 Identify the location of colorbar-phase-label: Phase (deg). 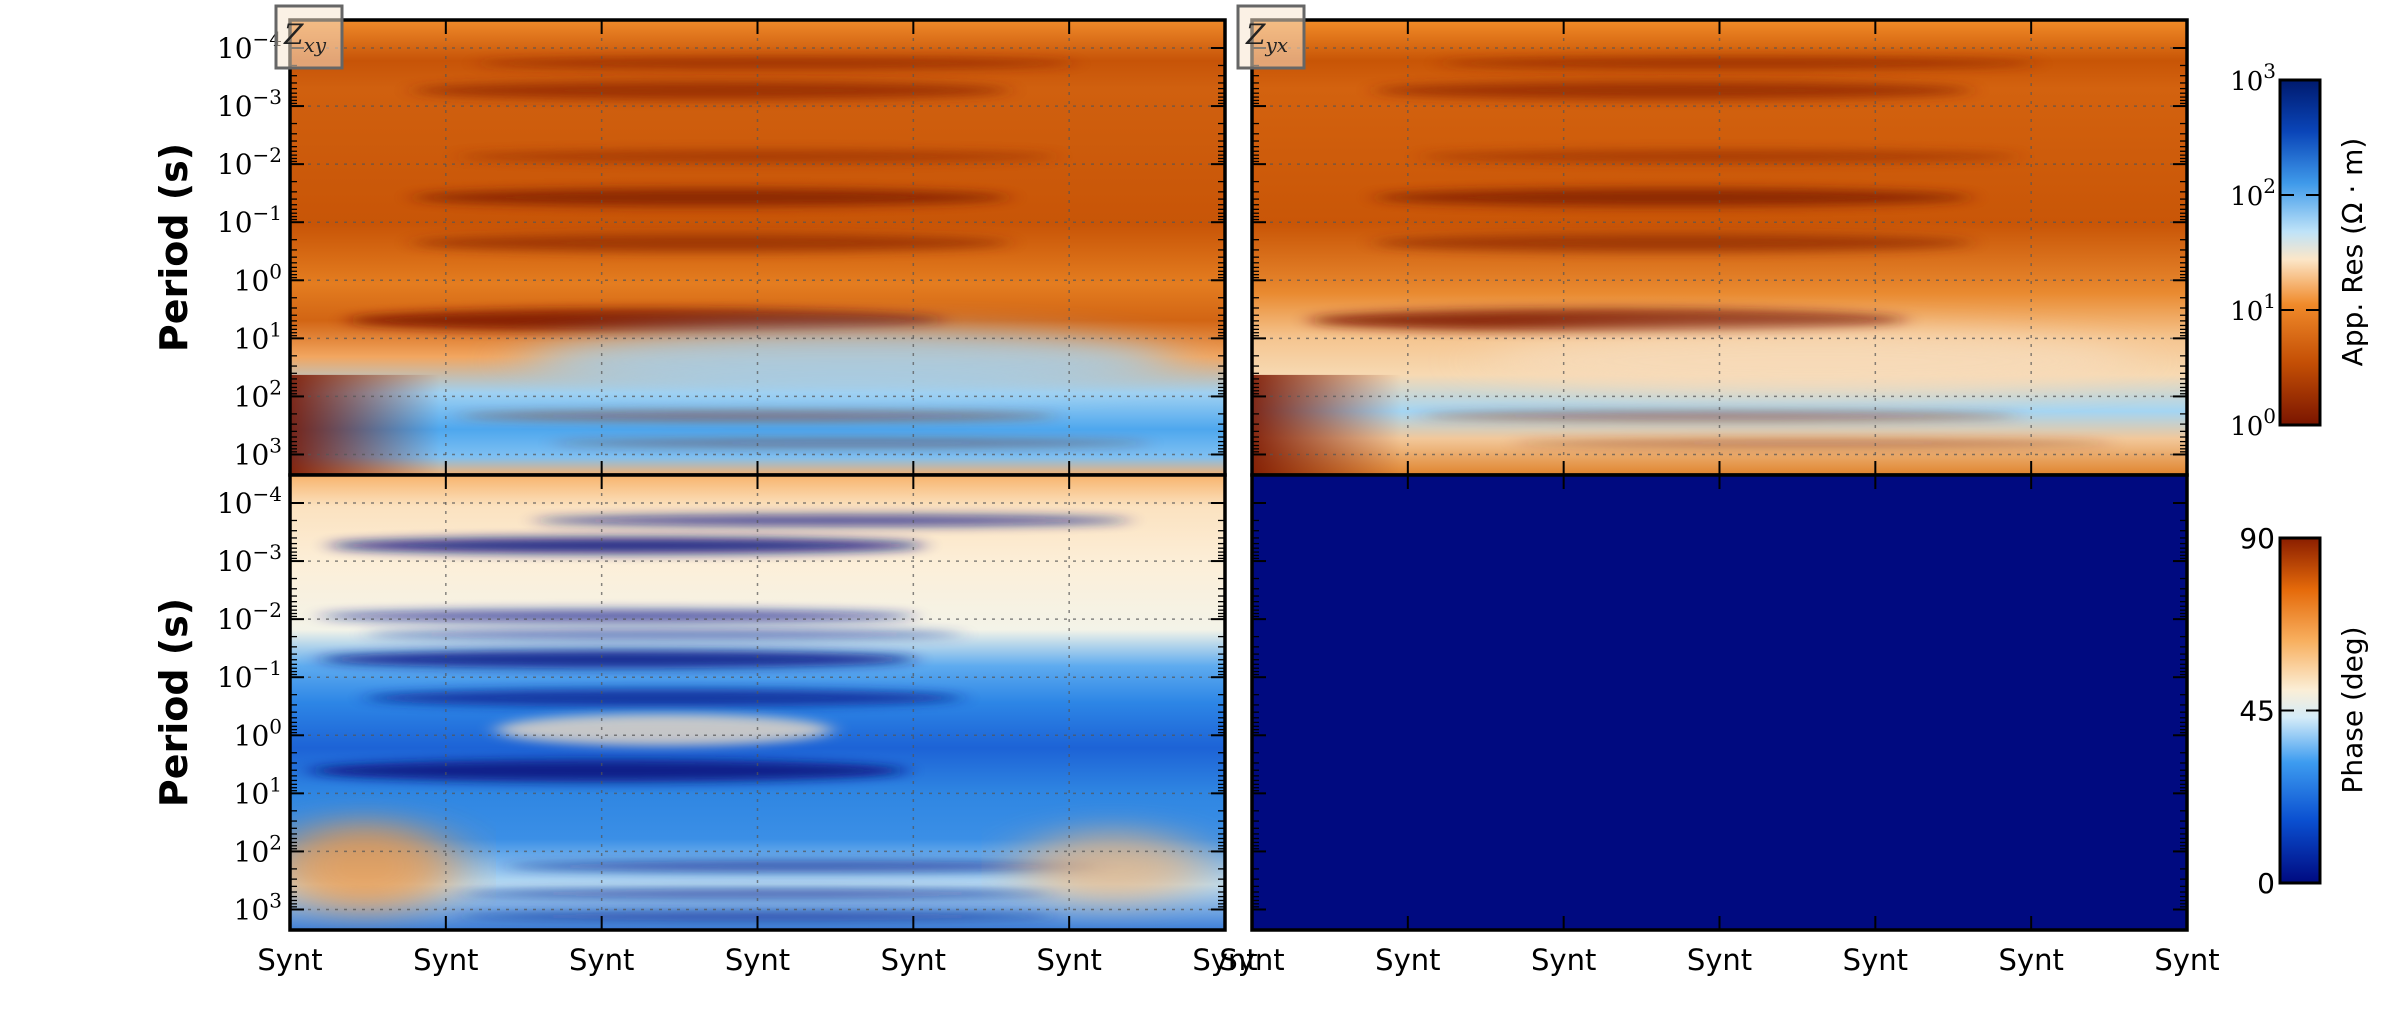
(2352, 709).